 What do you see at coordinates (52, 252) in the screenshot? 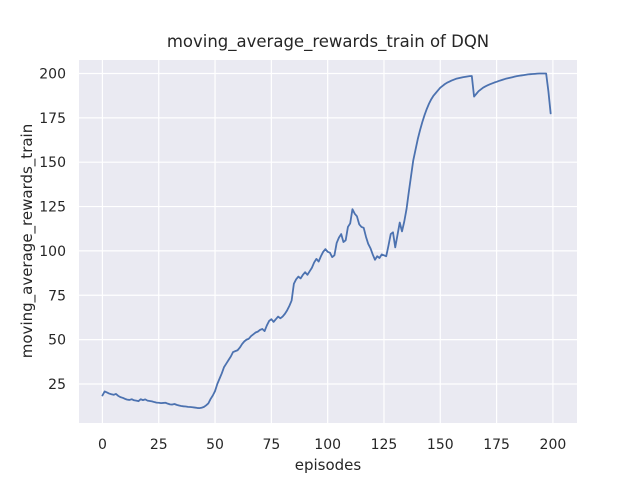
I see `y-tick-label: 100` at bounding box center [52, 252].